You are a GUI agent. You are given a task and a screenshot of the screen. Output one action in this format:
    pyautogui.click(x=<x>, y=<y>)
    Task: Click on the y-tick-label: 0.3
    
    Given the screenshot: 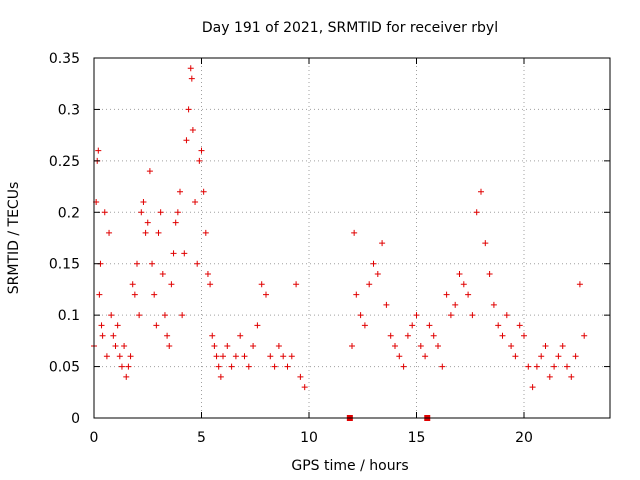 What is the action you would take?
    pyautogui.click(x=69, y=110)
    